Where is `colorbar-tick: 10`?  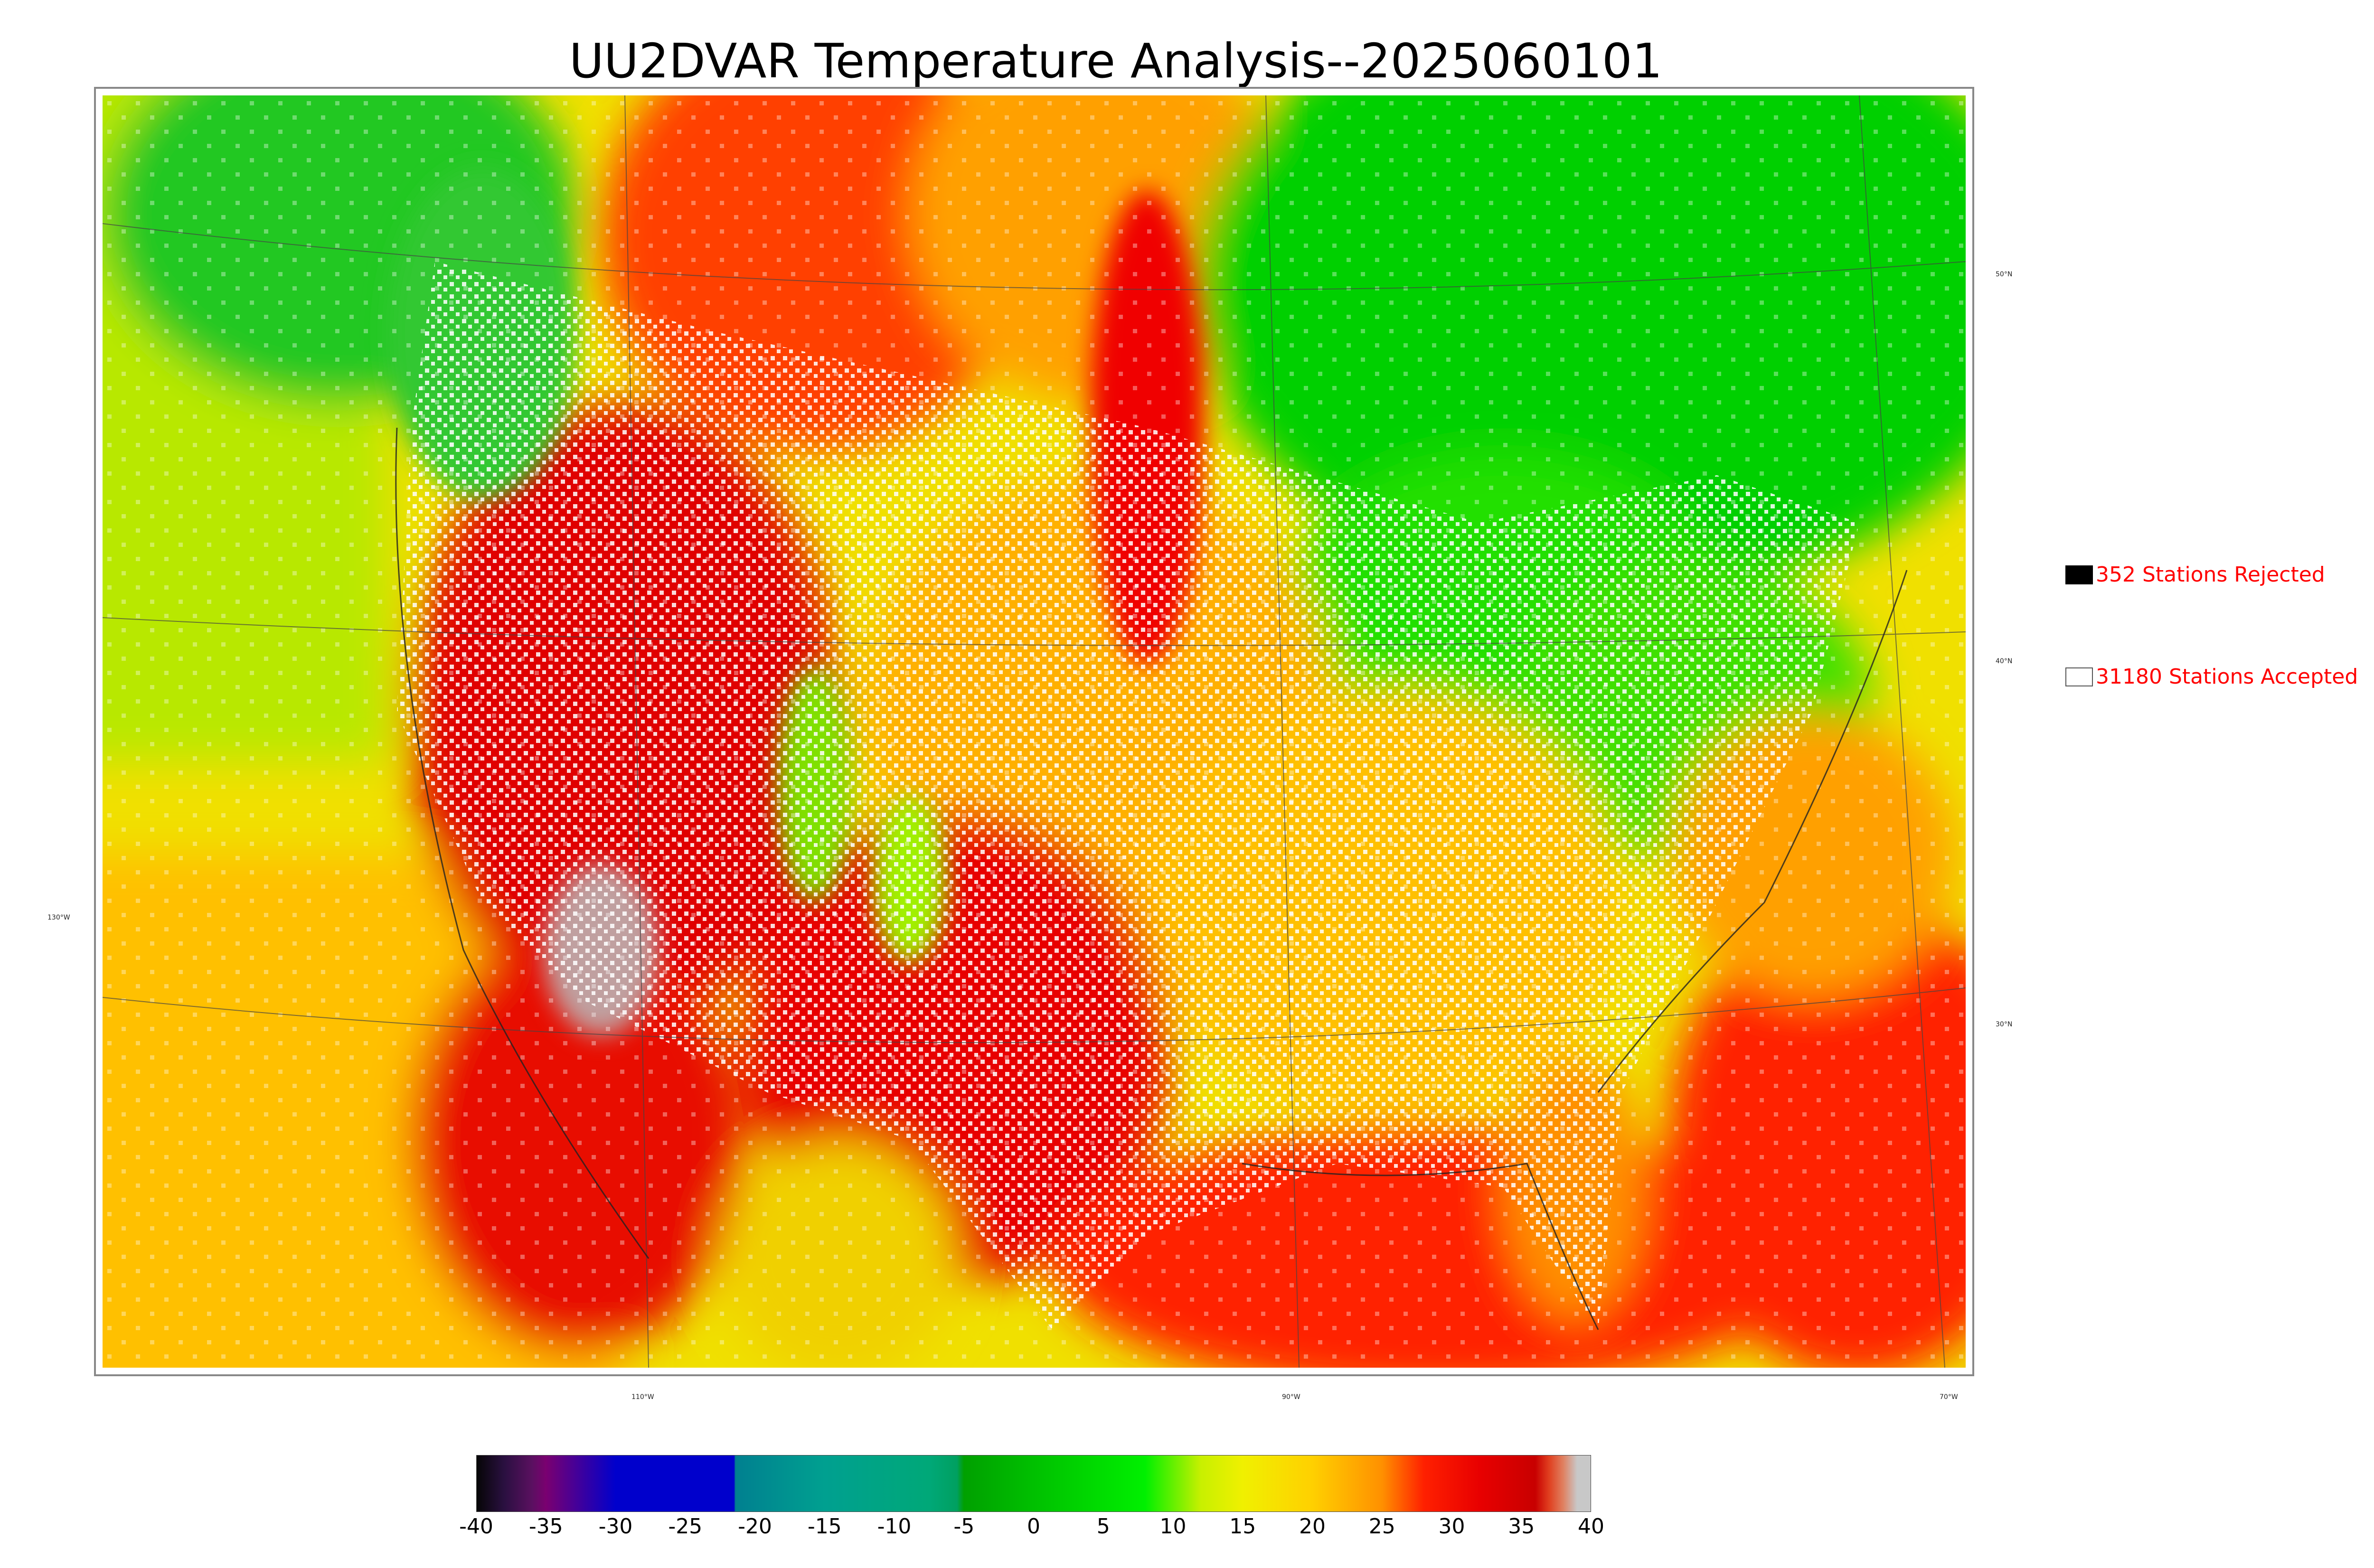 colorbar-tick: 10 is located at coordinates (1173, 1527).